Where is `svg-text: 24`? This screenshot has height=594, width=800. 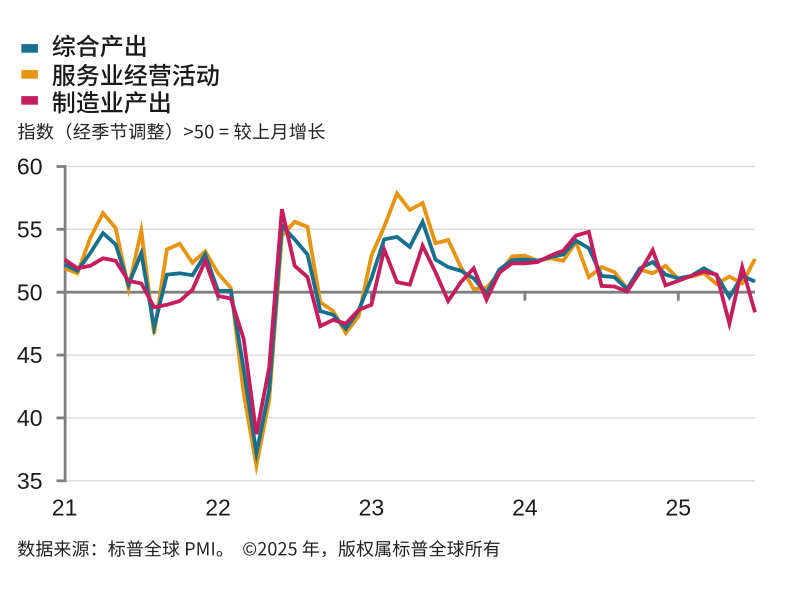 svg-text: 24 is located at coordinates (525, 507).